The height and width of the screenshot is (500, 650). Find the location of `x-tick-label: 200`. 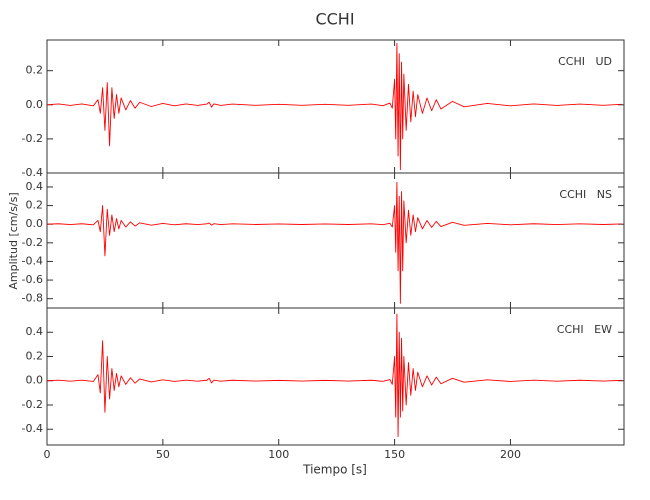

x-tick-label: 200 is located at coordinates (510, 454).